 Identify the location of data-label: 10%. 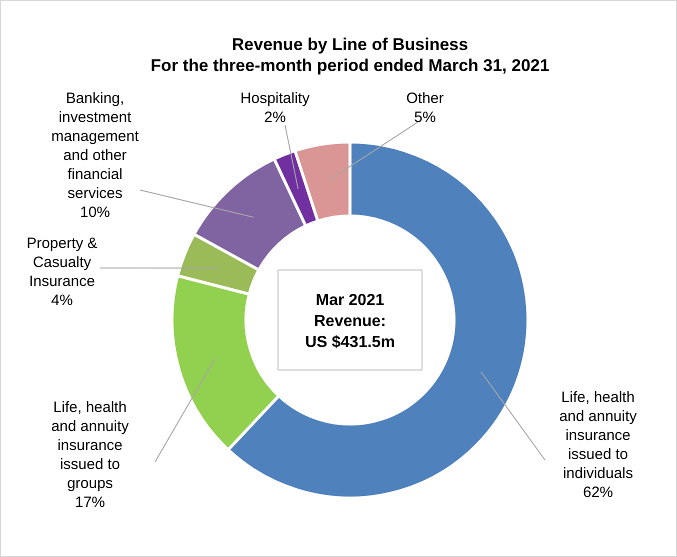
(95, 212).